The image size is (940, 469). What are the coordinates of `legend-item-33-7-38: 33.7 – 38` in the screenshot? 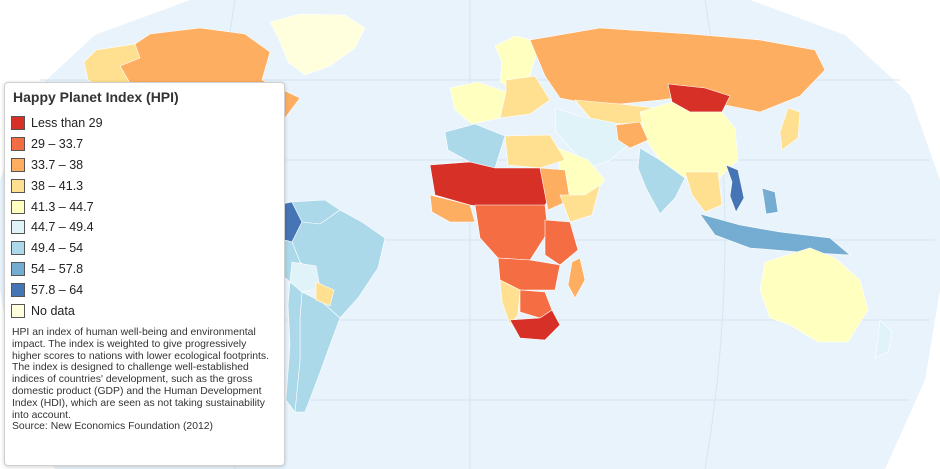 It's located at (144, 165).